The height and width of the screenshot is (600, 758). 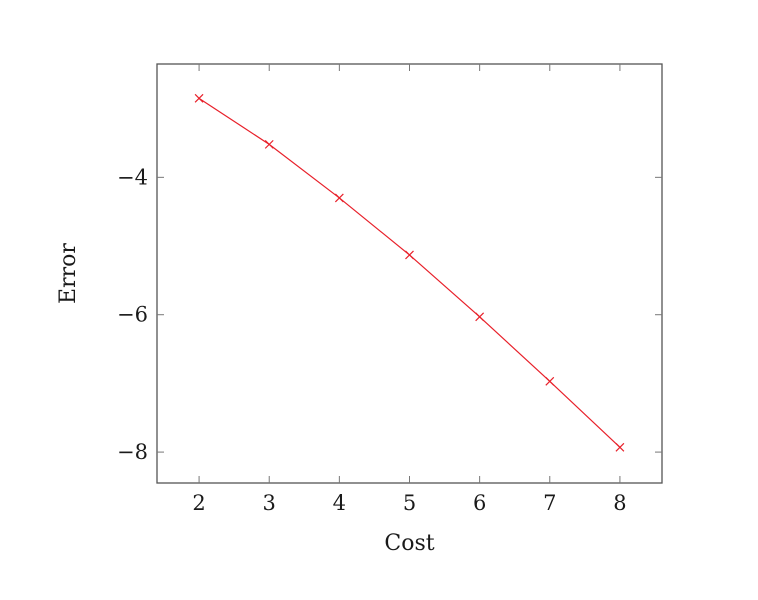 What do you see at coordinates (269, 503) in the screenshot?
I see `x-tick-label: 3` at bounding box center [269, 503].